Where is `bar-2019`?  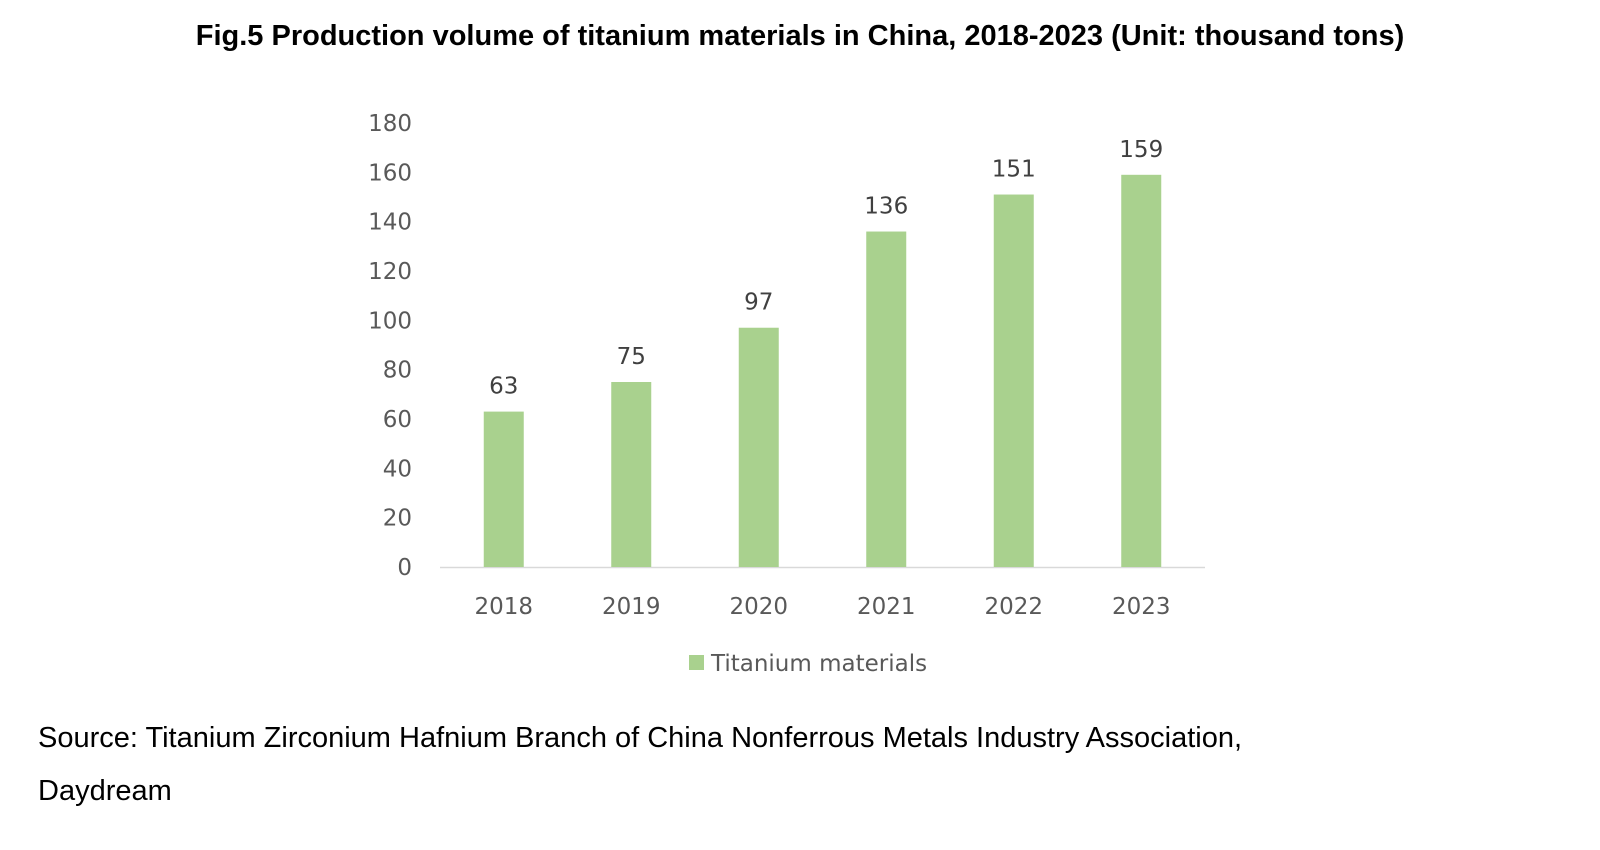
bar-2019 is located at coordinates (631, 474).